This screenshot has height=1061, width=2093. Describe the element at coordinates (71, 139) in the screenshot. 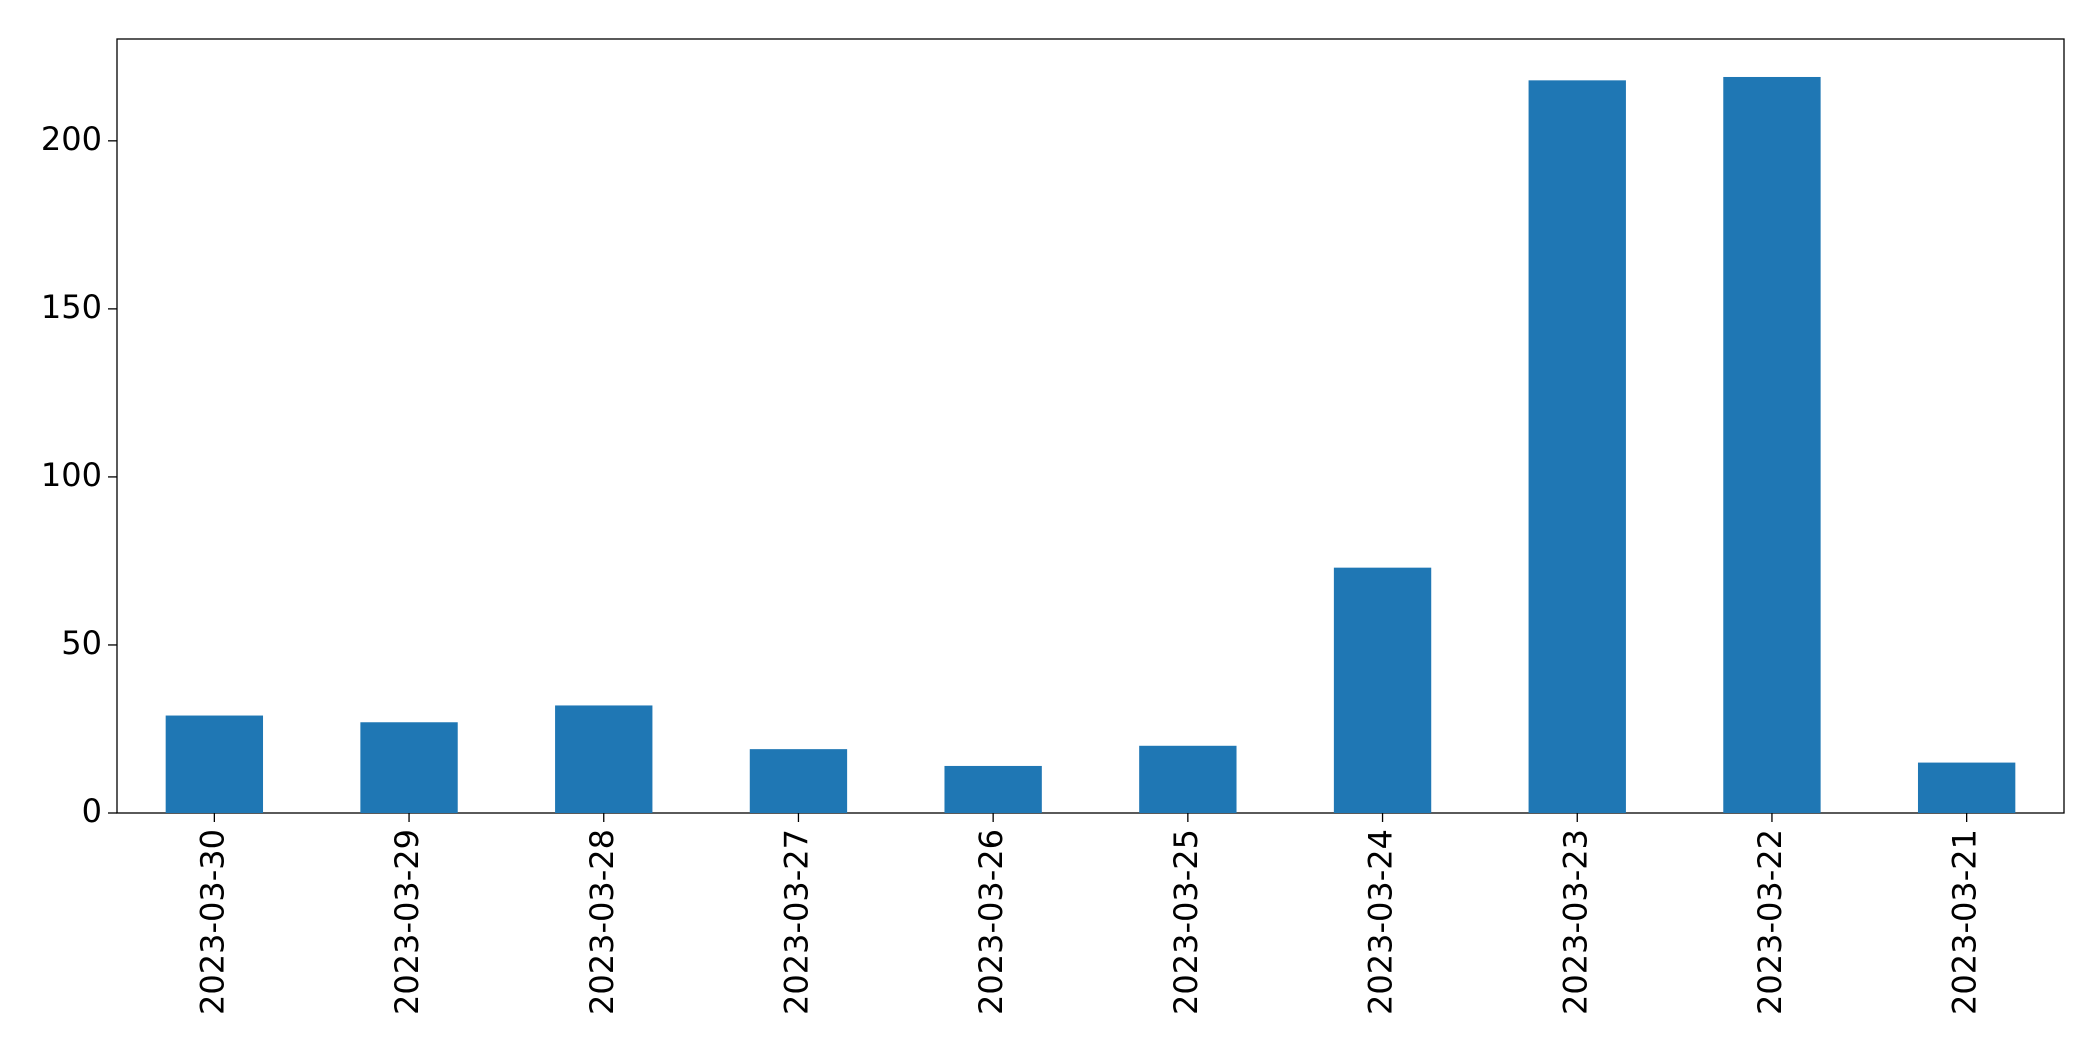

I see `y-tick-label: 200` at that location.